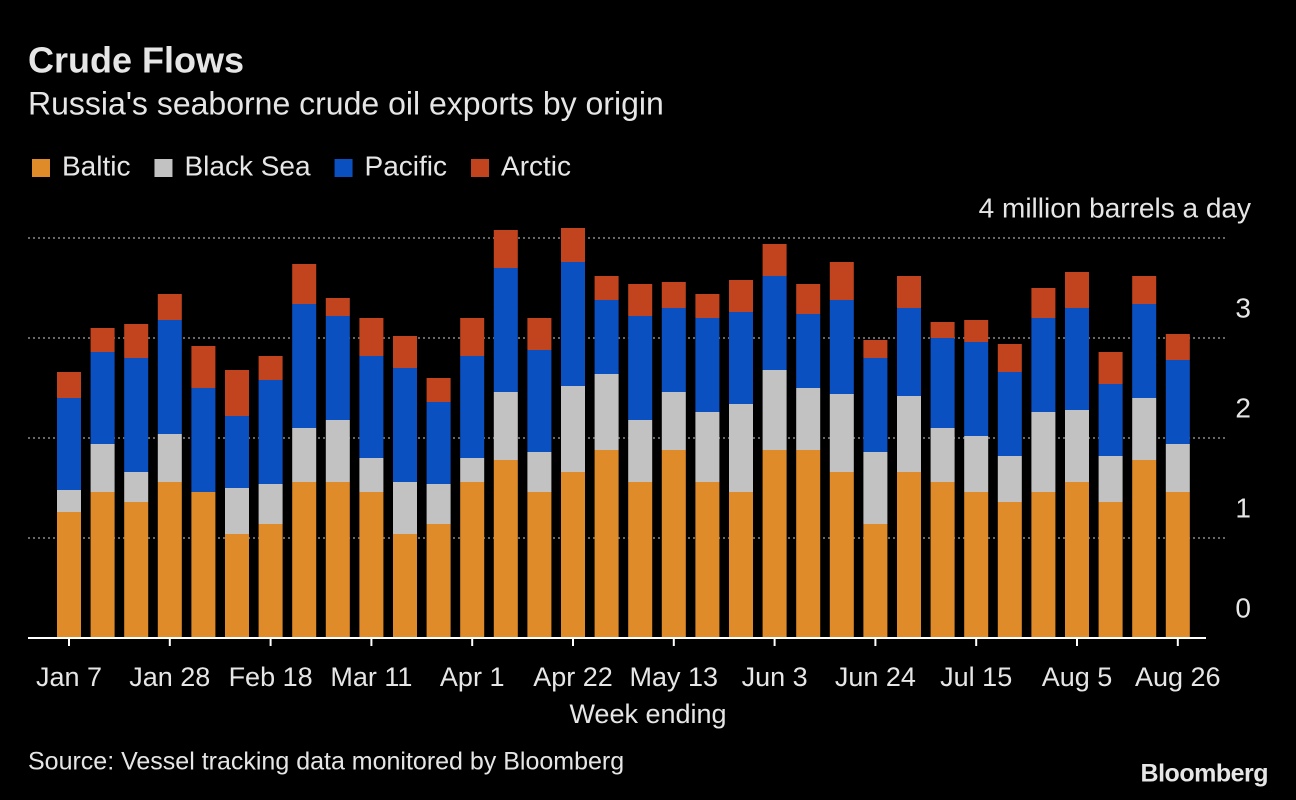 The width and height of the screenshot is (1296, 800). What do you see at coordinates (96, 165) in the screenshot?
I see `legend-label: Baltic` at bounding box center [96, 165].